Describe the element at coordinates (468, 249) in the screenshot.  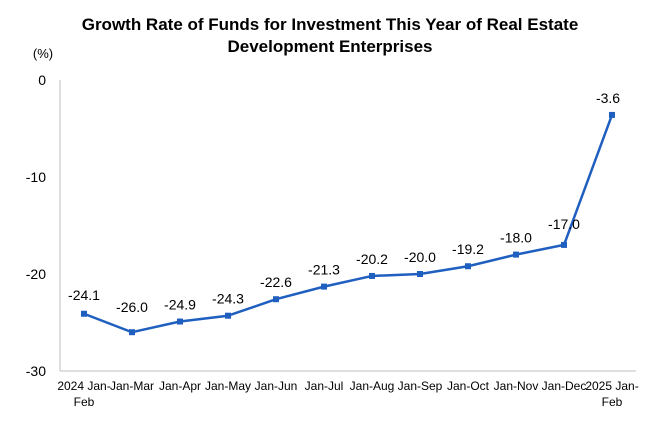
I see `data-label: -19.2` at that location.